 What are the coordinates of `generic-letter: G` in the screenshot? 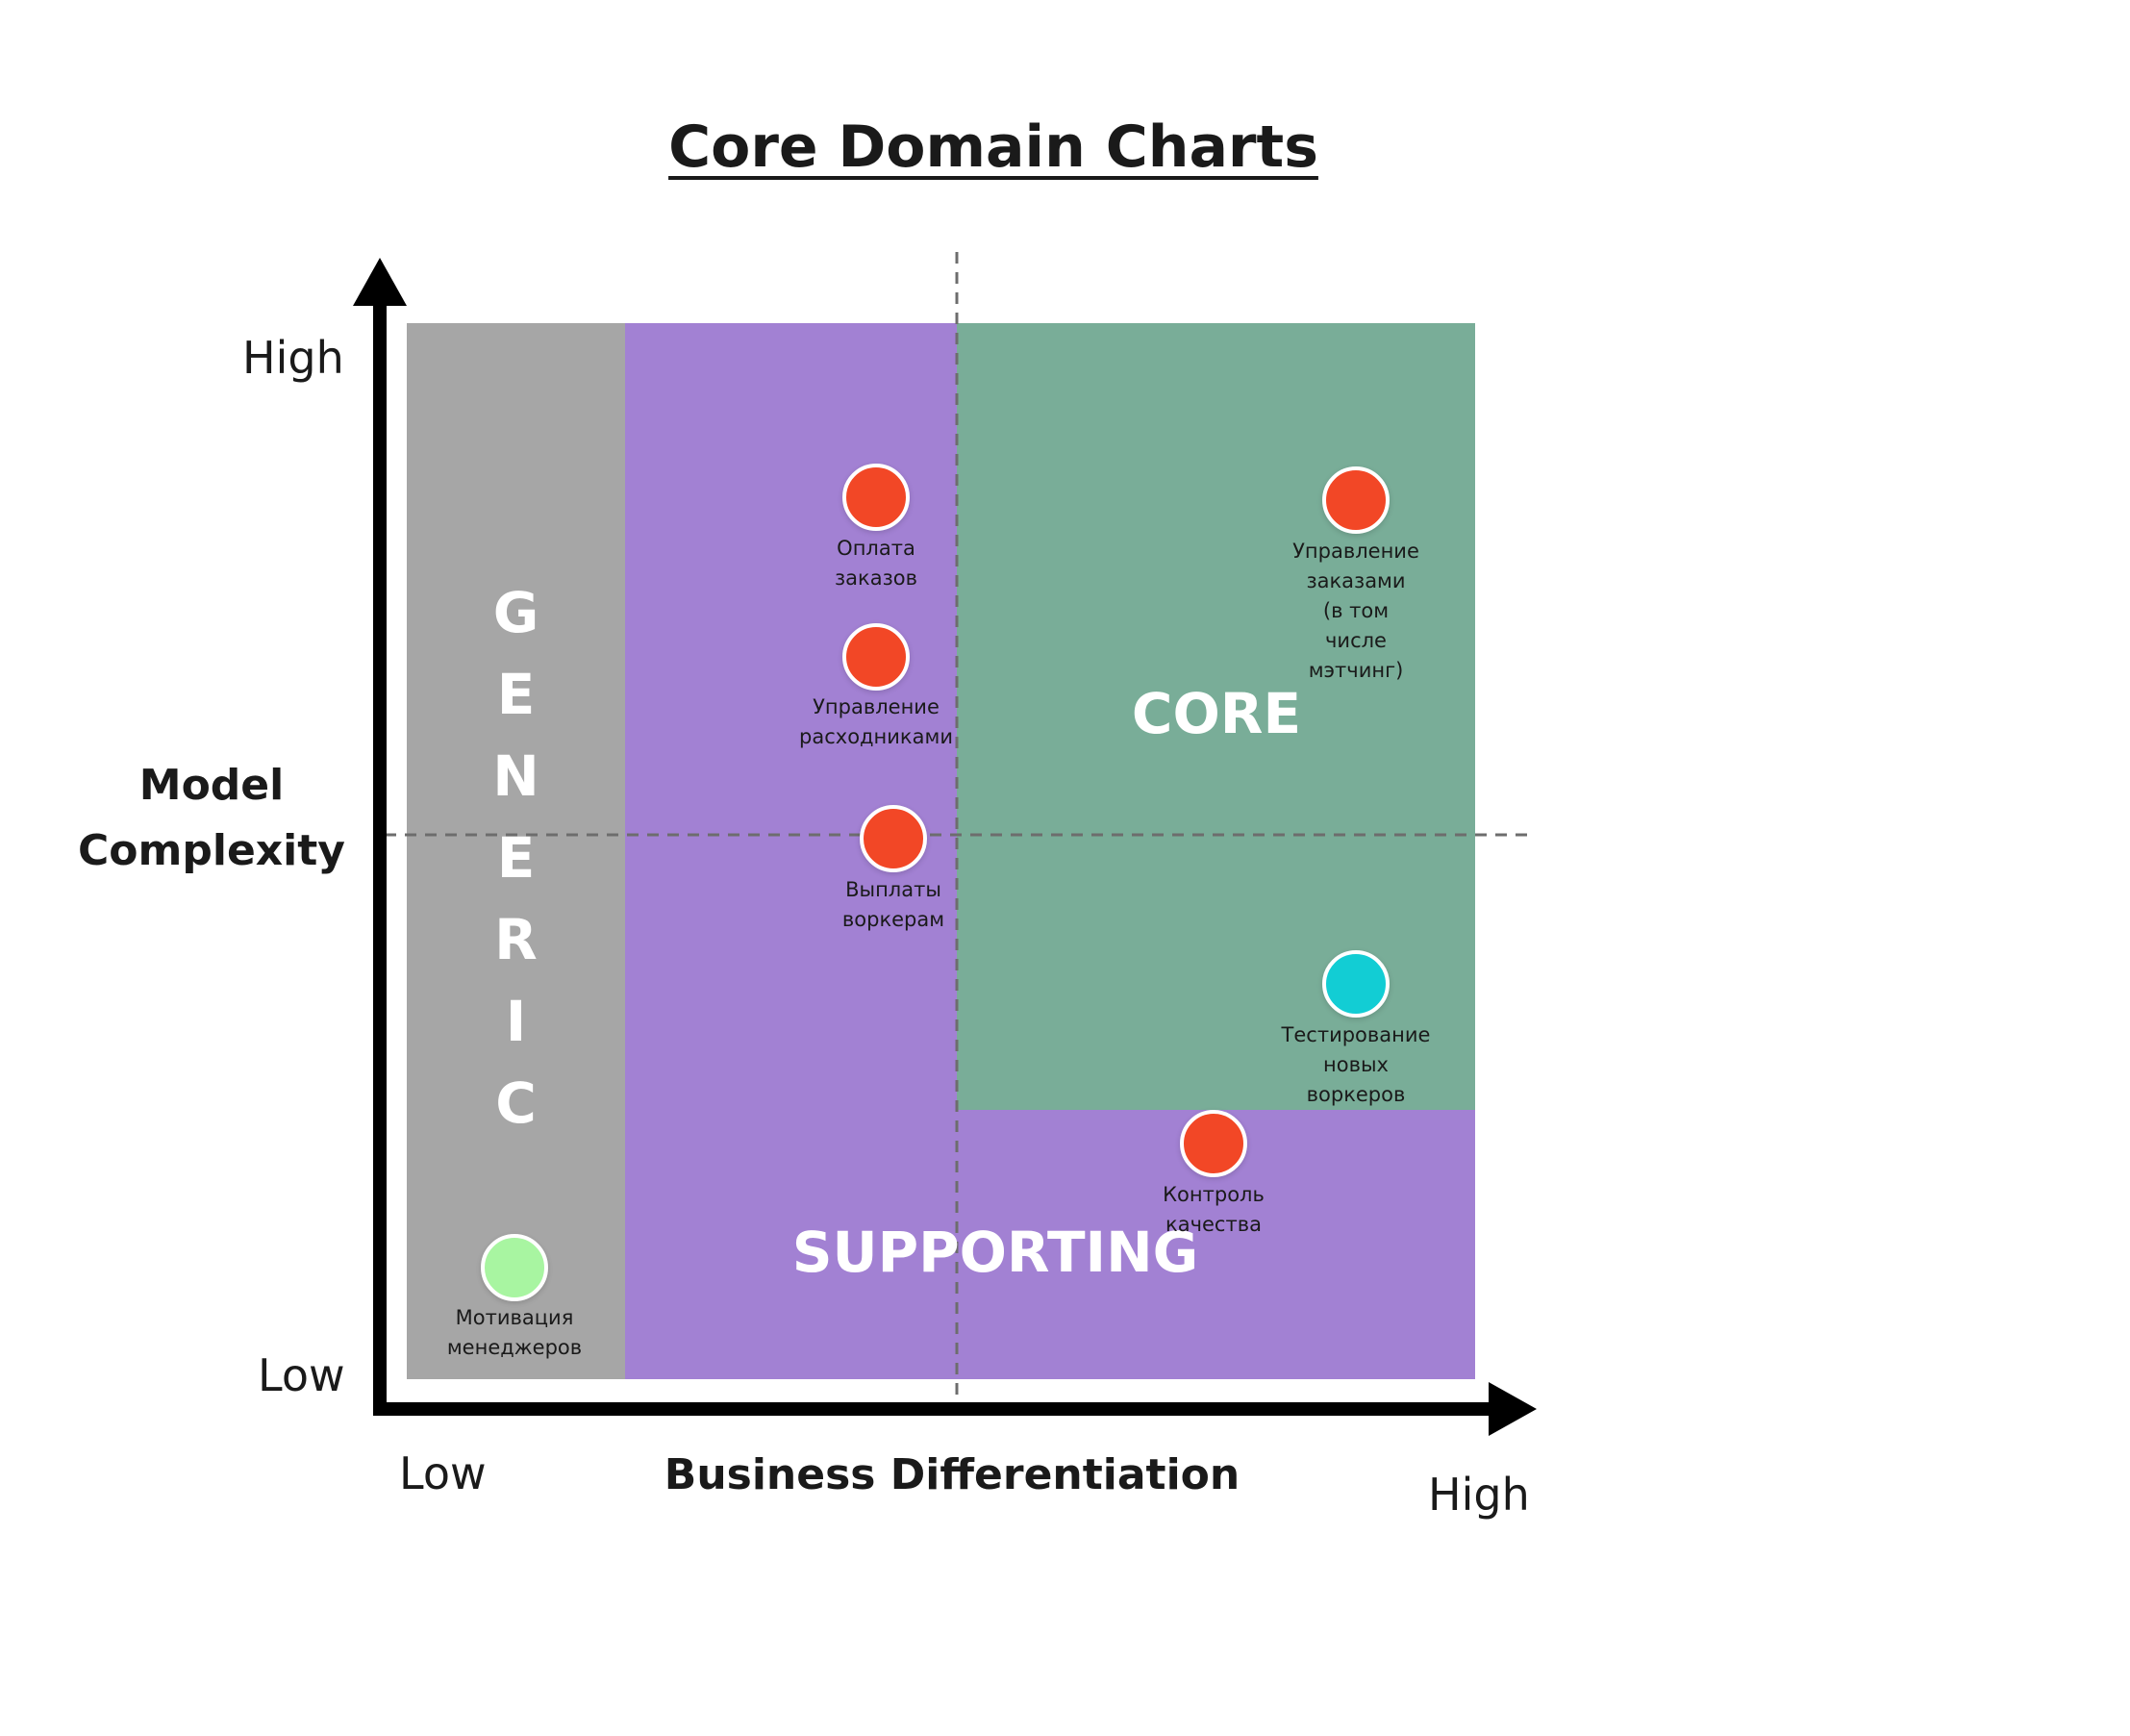 It's located at (515, 612).